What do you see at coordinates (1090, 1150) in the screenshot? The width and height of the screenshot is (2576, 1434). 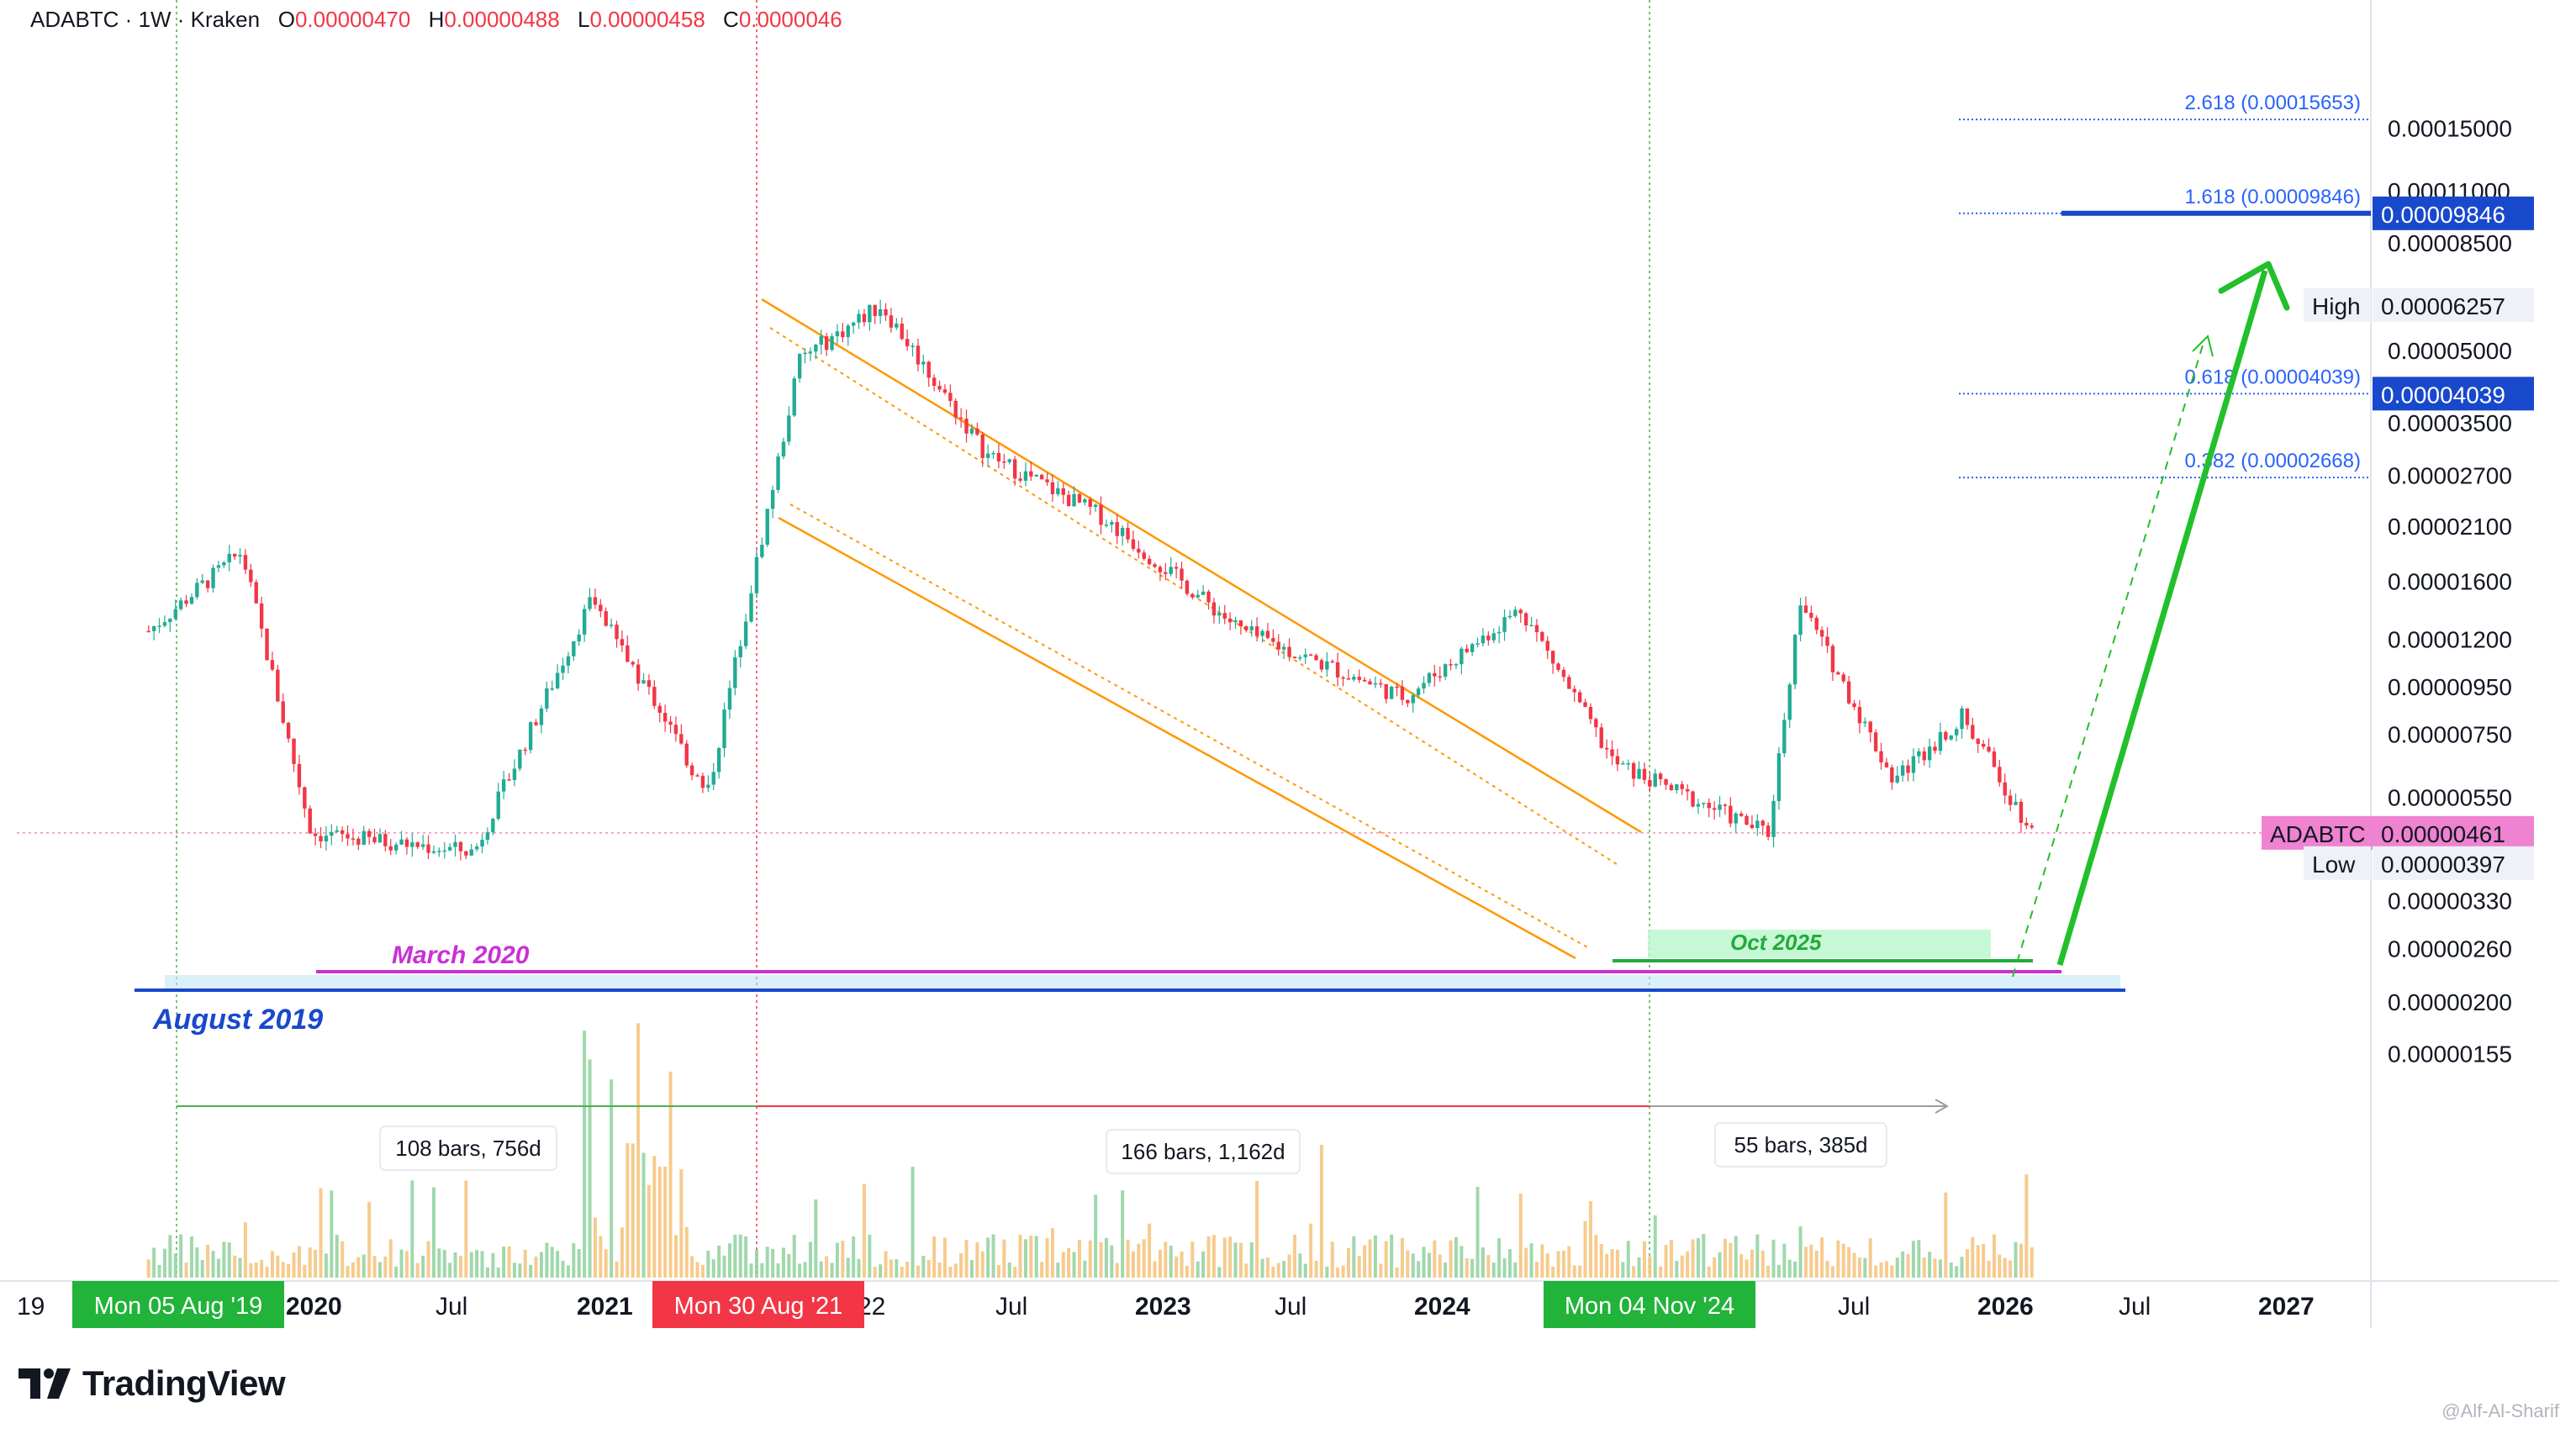 I see `volume-group` at bounding box center [1090, 1150].